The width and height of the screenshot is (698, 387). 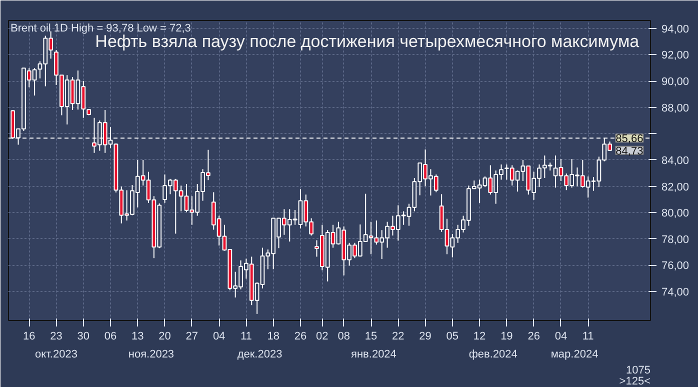 What do you see at coordinates (273, 336) in the screenshot?
I see `x-tick-label: 18` at bounding box center [273, 336].